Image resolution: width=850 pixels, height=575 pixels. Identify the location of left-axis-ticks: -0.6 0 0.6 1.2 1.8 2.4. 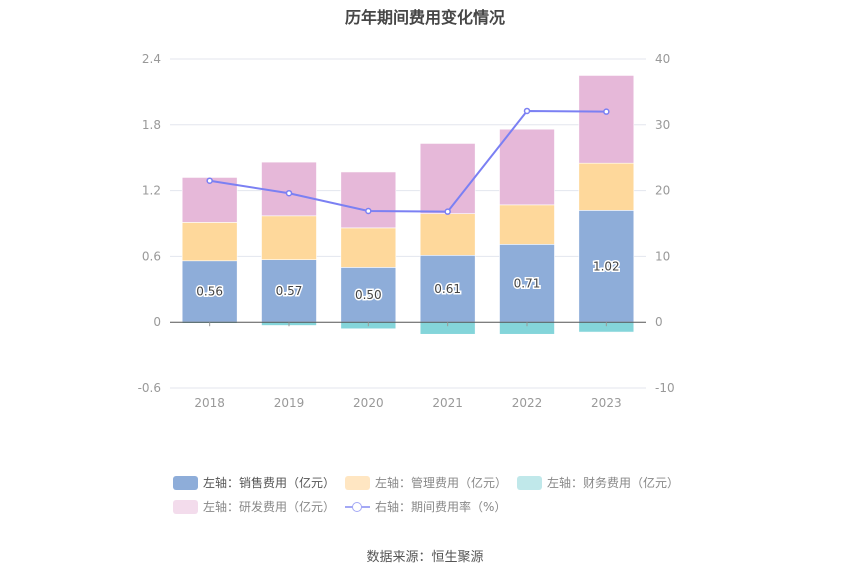
(149, 223).